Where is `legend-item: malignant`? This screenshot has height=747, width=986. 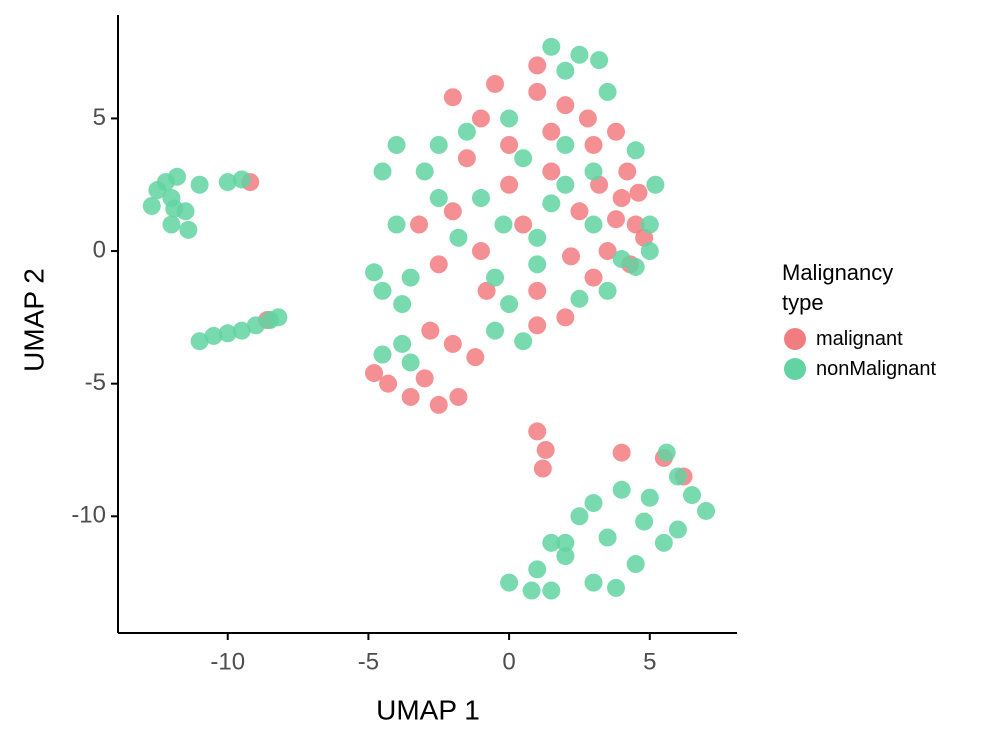
legend-item: malignant is located at coordinates (877, 339).